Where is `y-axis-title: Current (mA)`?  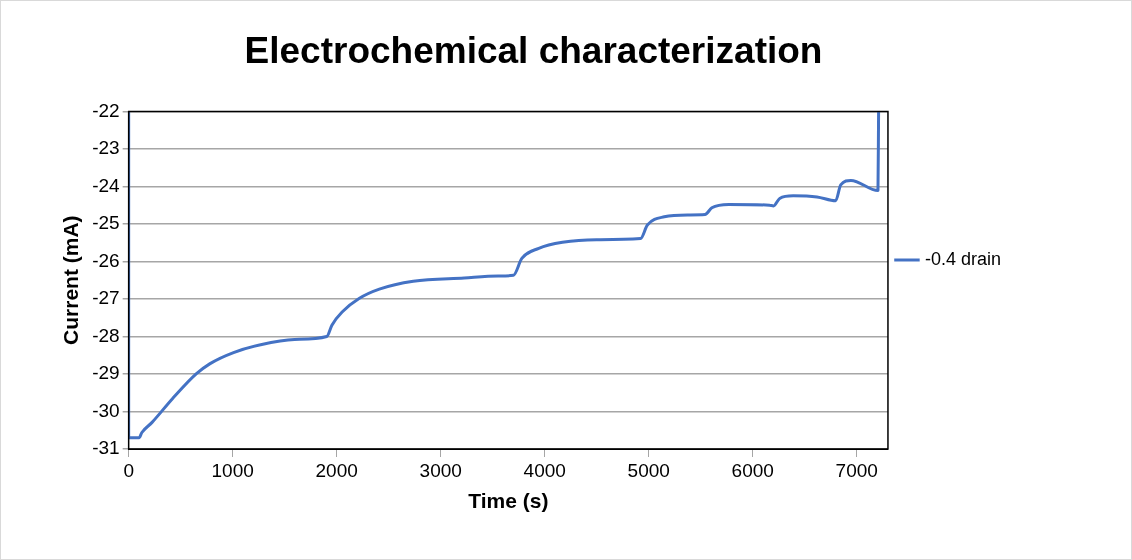 y-axis-title: Current (mA) is located at coordinates (71, 280).